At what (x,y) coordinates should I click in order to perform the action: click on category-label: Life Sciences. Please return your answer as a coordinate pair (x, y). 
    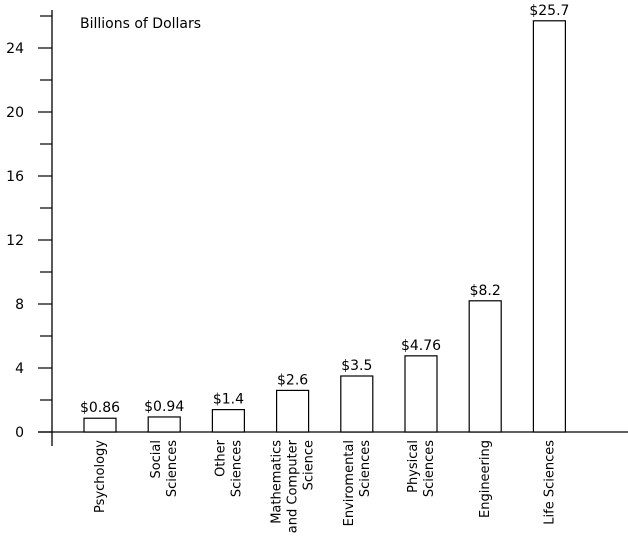
    Looking at the image, I should click on (549, 482).